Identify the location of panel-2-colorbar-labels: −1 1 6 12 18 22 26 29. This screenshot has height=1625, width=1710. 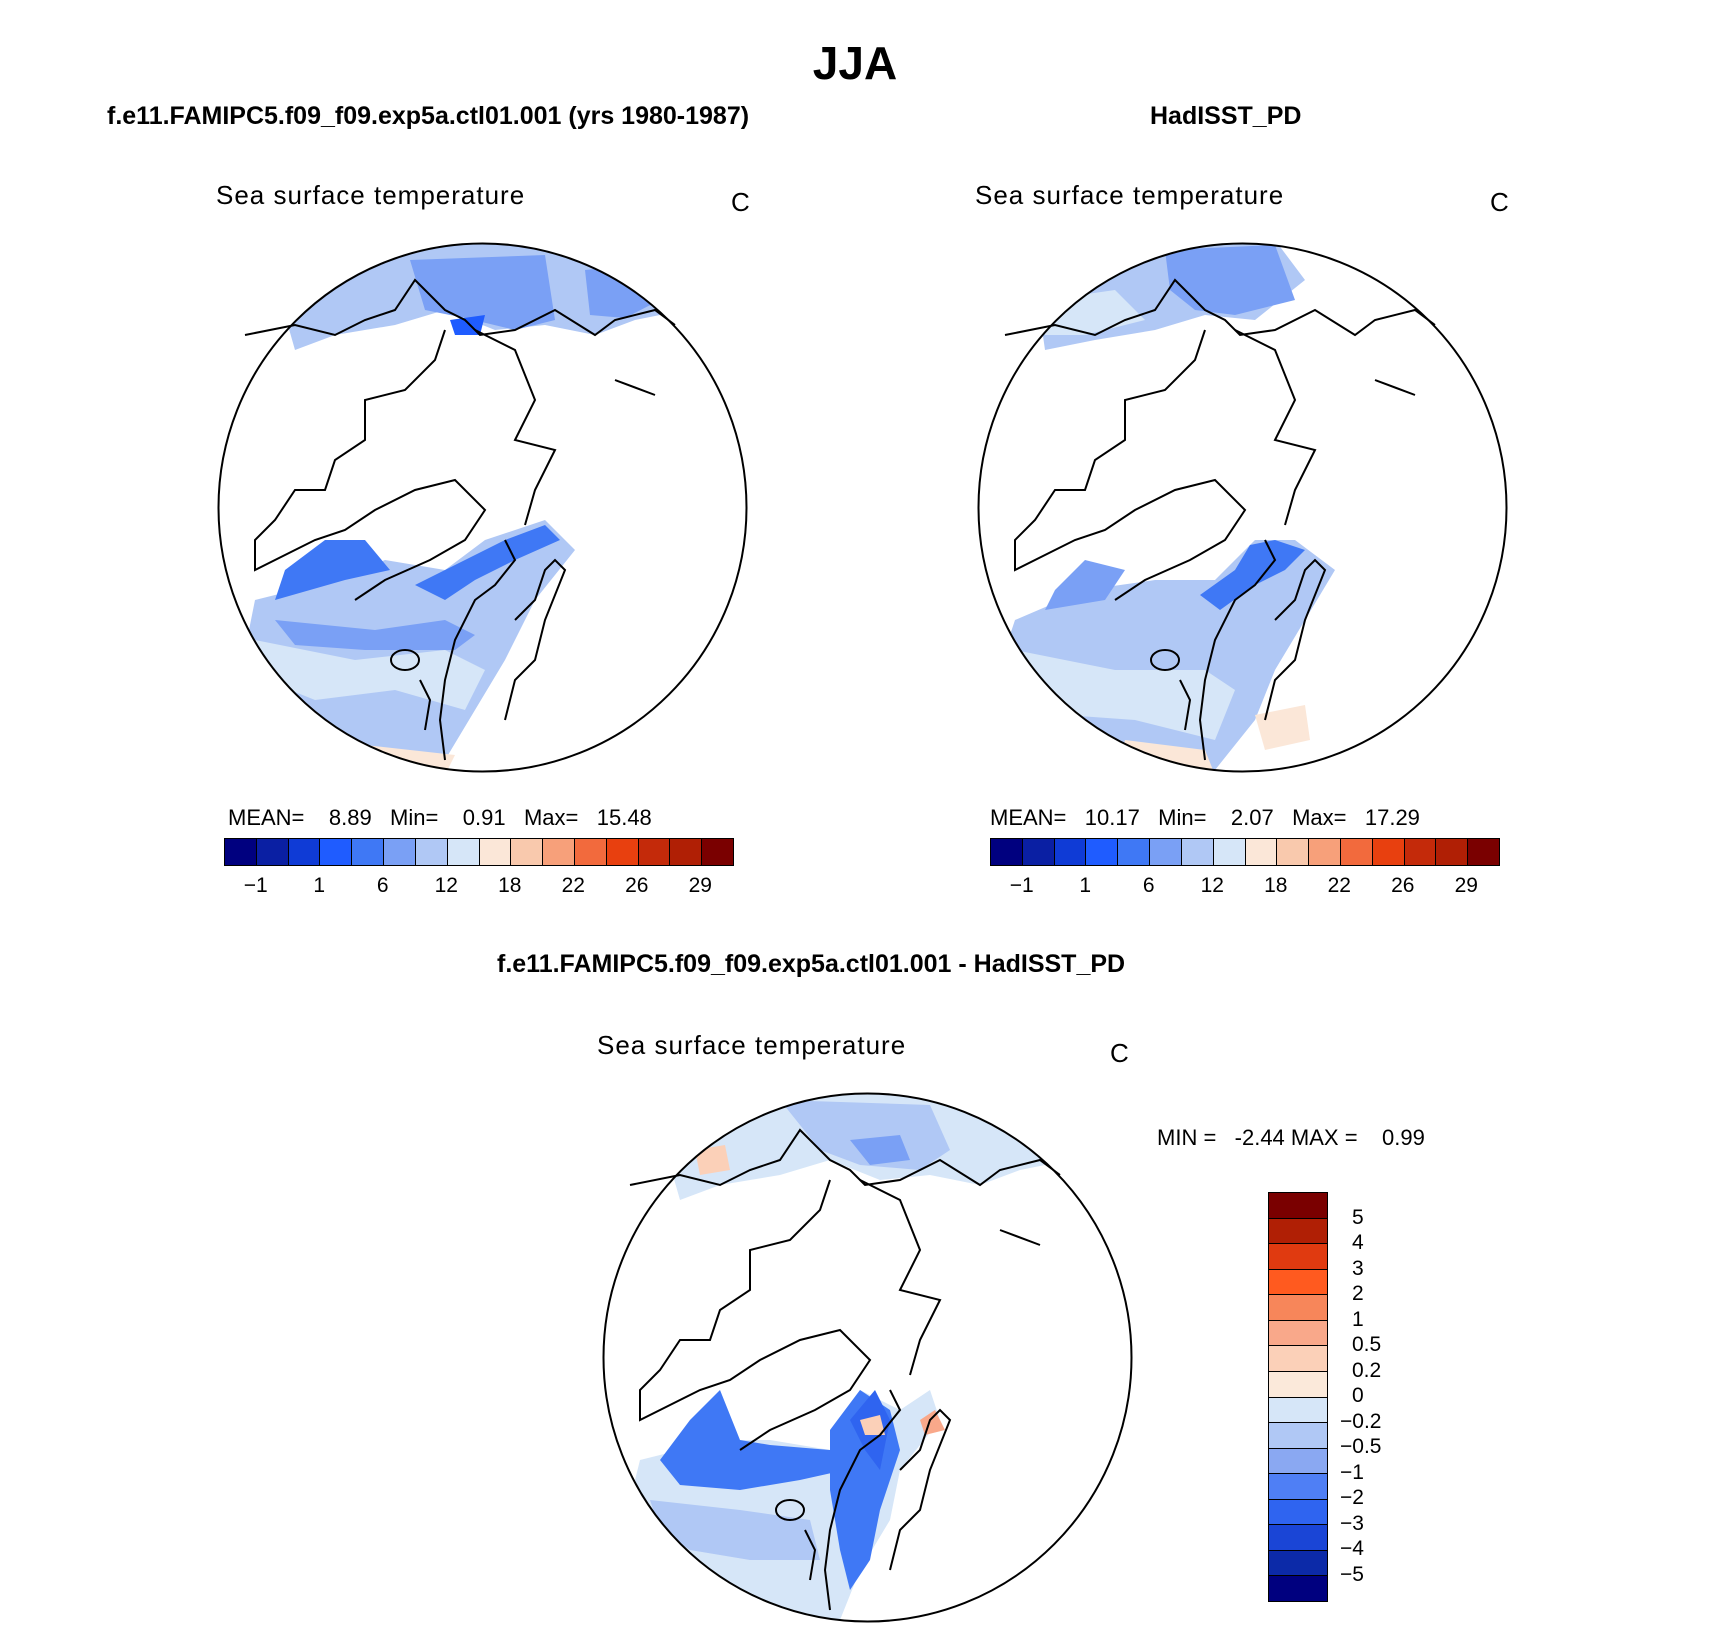
(1244, 887).